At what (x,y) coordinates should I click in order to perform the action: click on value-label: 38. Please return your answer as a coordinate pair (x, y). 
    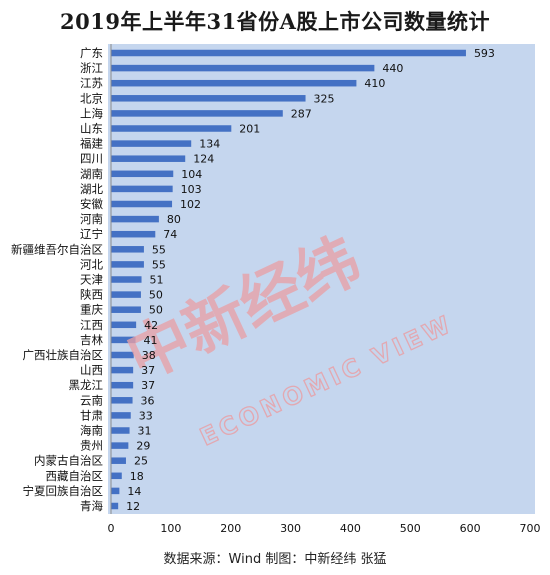
    Looking at the image, I should click on (149, 355).